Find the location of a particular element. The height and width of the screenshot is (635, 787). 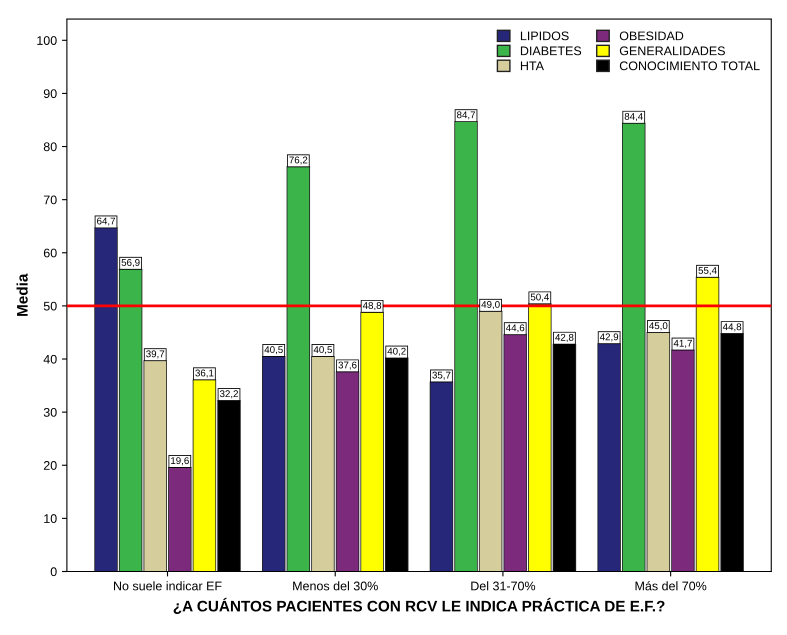

data-label: 39,7 is located at coordinates (155, 354).